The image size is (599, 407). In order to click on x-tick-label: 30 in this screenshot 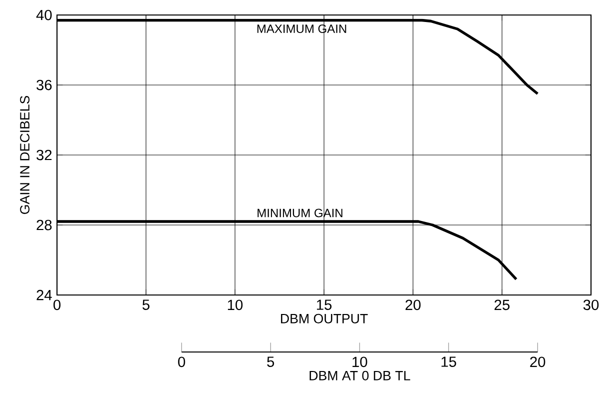, I will do `click(591, 305)`.